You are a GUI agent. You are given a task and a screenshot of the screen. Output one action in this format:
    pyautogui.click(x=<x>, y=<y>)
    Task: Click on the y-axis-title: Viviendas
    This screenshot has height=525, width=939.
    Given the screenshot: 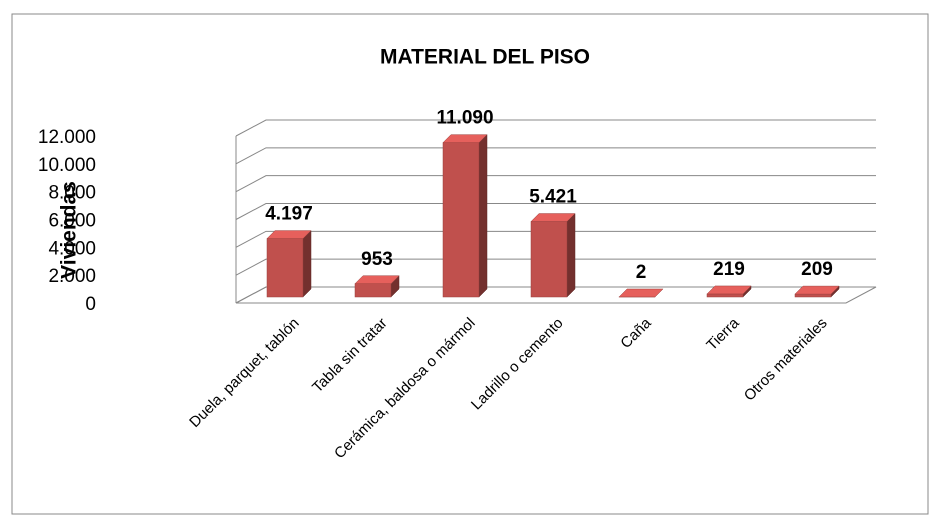 What is the action you would take?
    pyautogui.click(x=69, y=230)
    